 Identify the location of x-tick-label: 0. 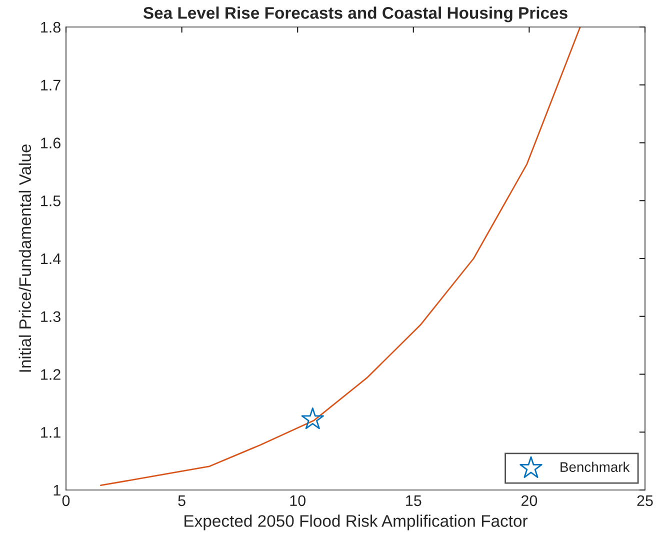
(66, 500).